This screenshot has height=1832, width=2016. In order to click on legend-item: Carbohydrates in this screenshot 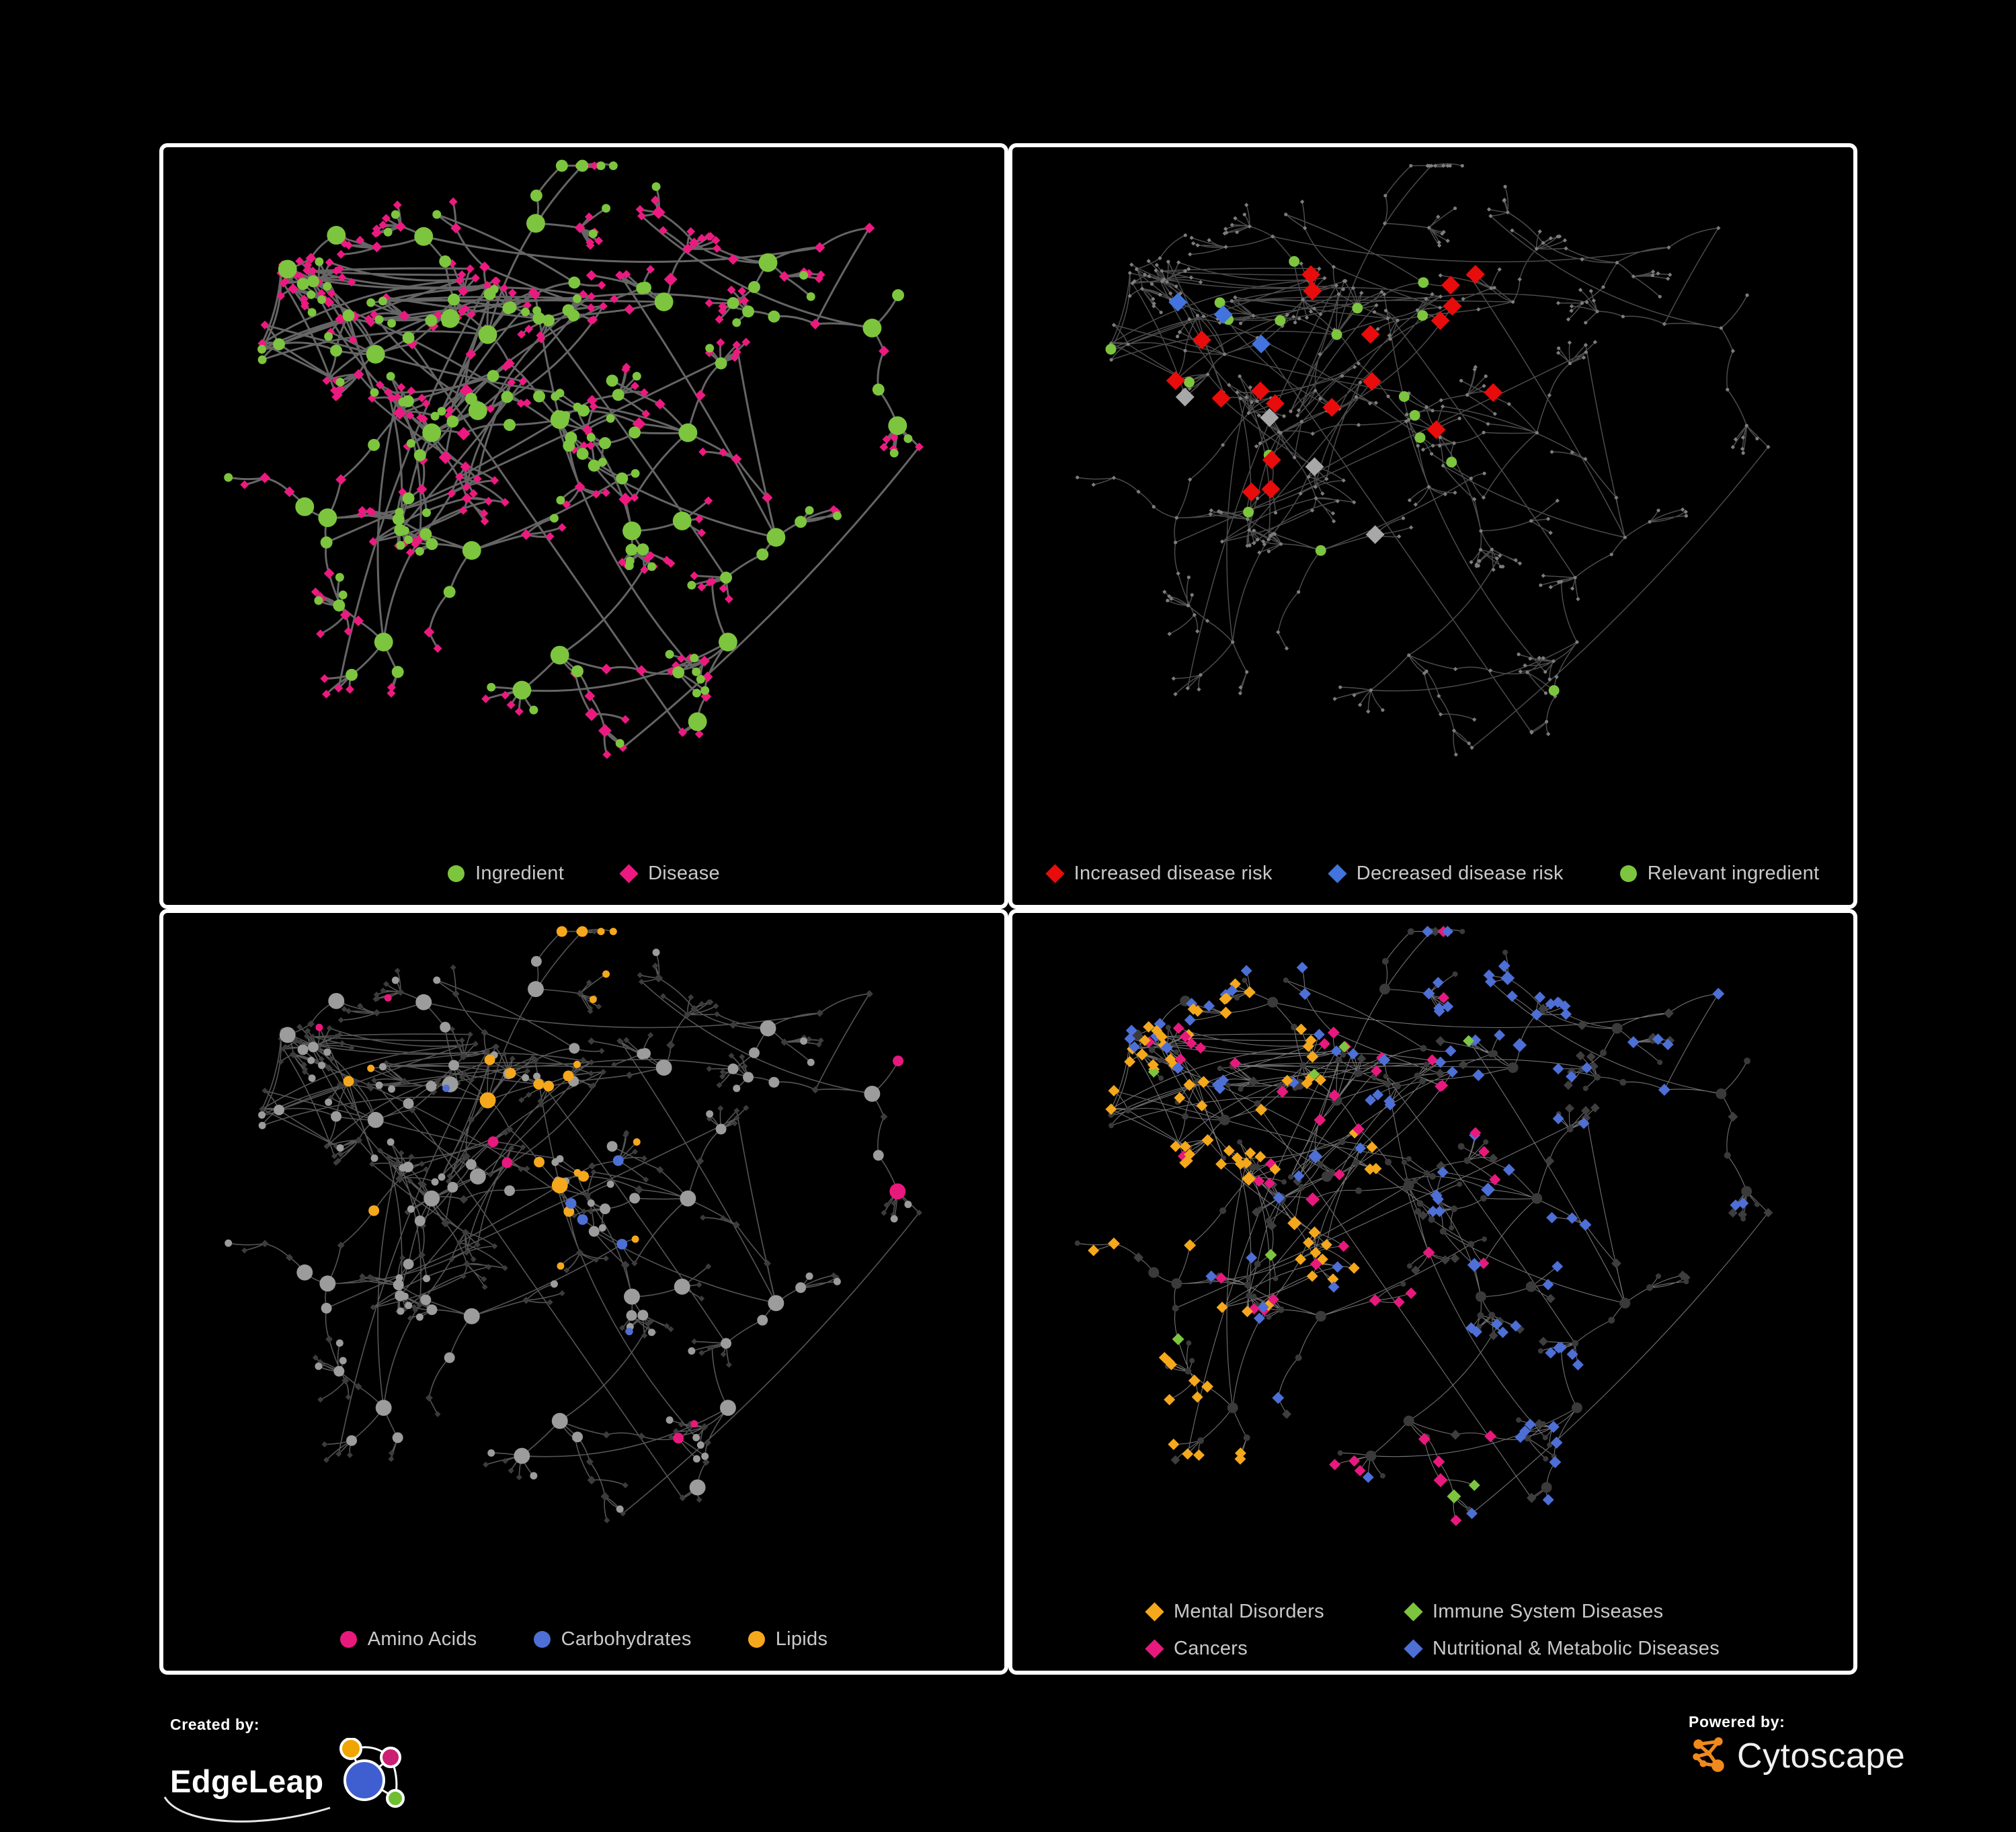, I will do `click(612, 1639)`.